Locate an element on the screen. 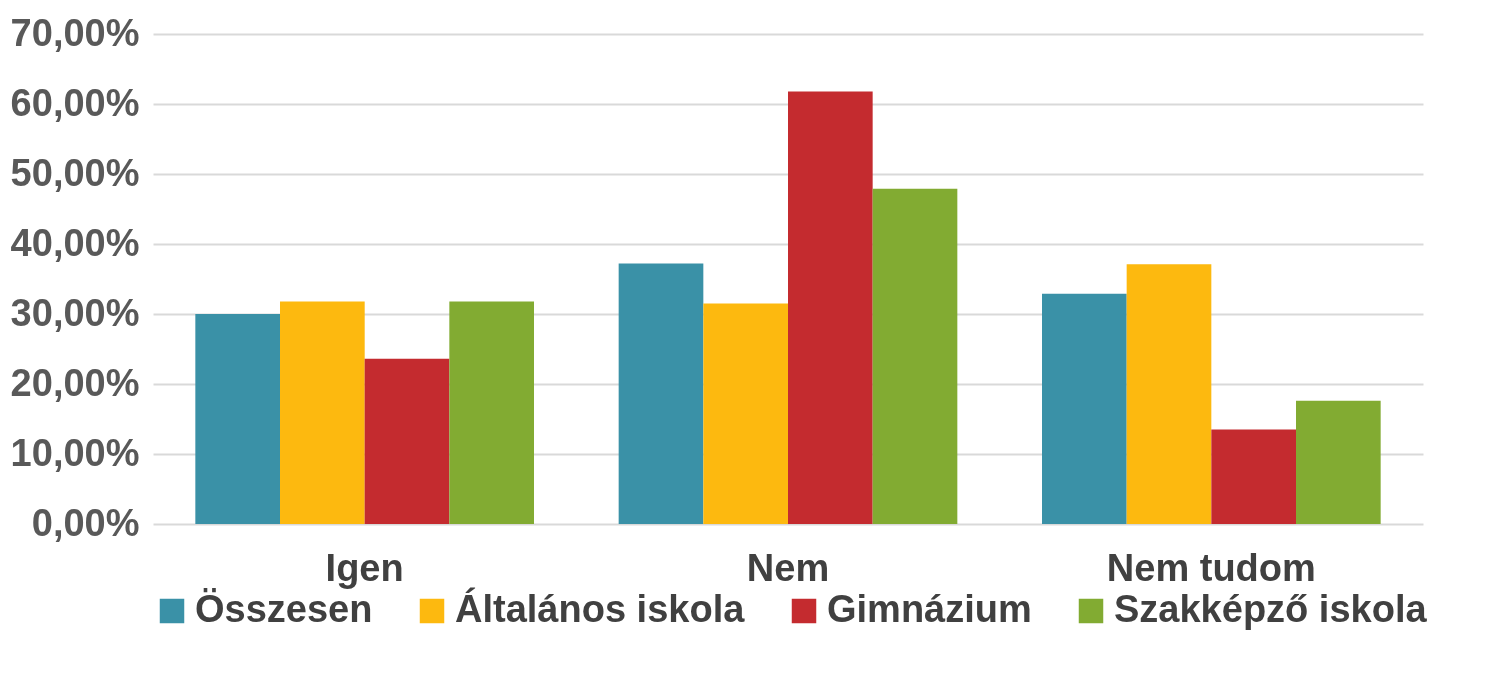 This screenshot has height=695, width=1512. y-tick-label: 60,00% is located at coordinates (75, 102).